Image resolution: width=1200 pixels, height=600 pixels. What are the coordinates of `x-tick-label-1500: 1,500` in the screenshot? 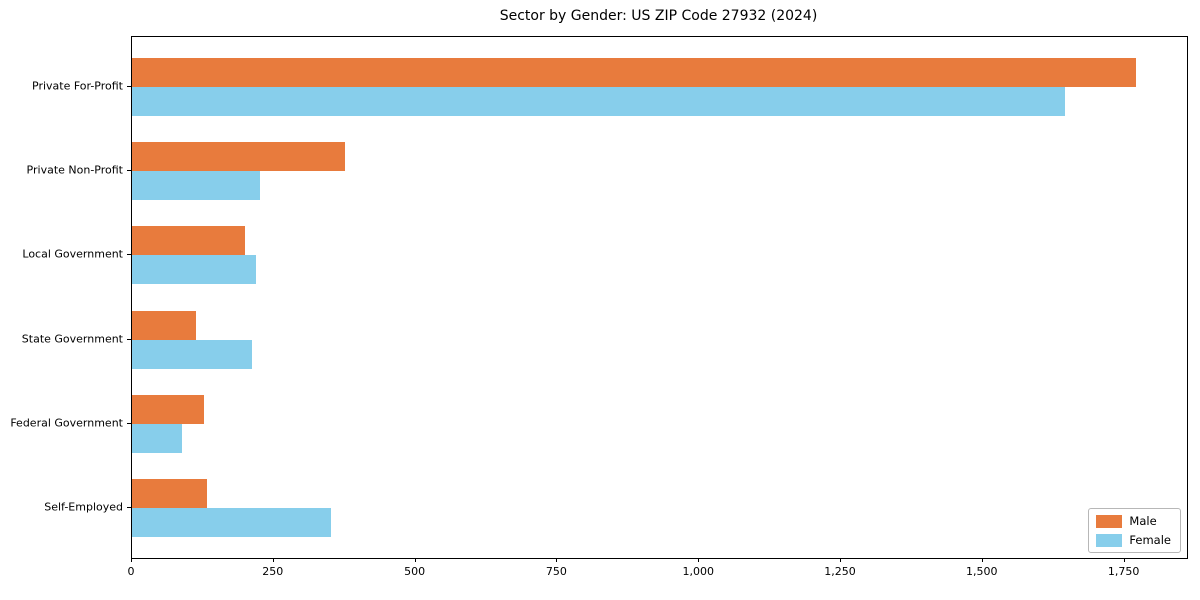 It's located at (982, 571).